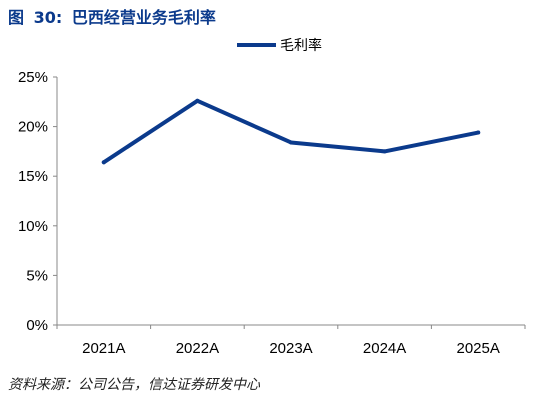  I want to click on y-tick-label: 20%, so click(33, 127).